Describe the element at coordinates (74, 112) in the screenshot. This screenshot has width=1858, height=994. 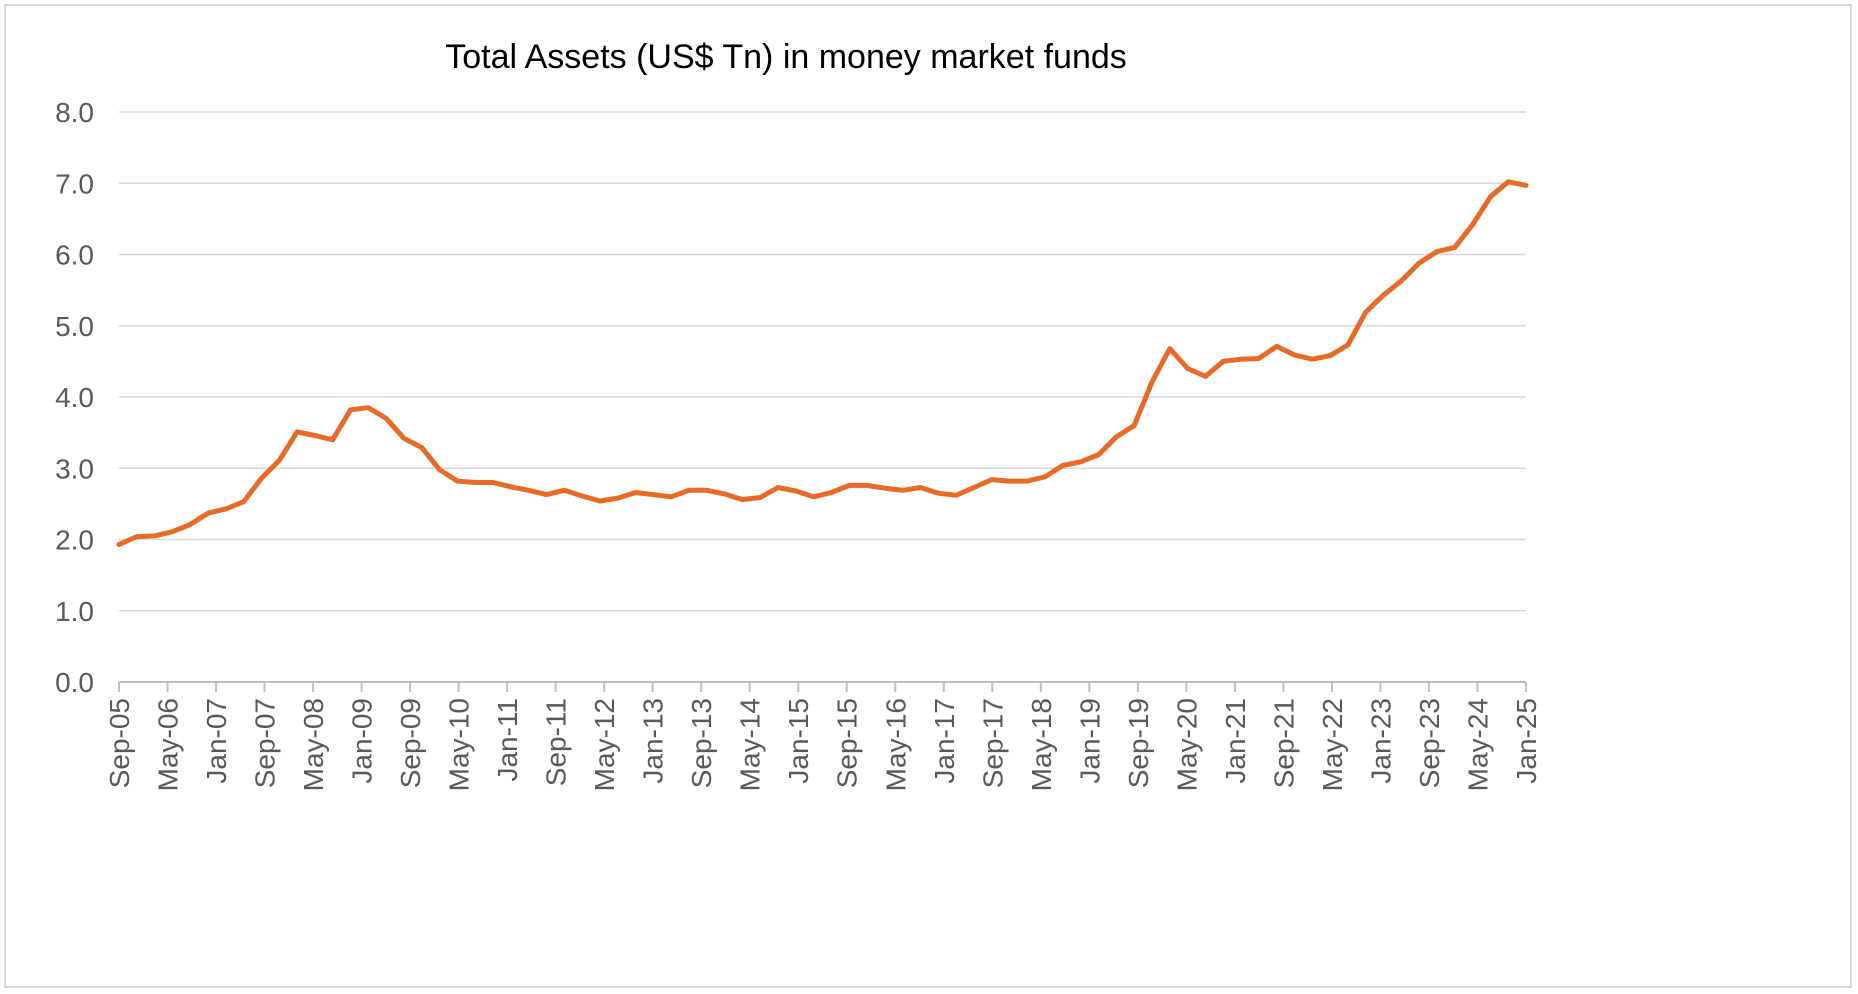
I see `y-tick-label: 8.0` at that location.